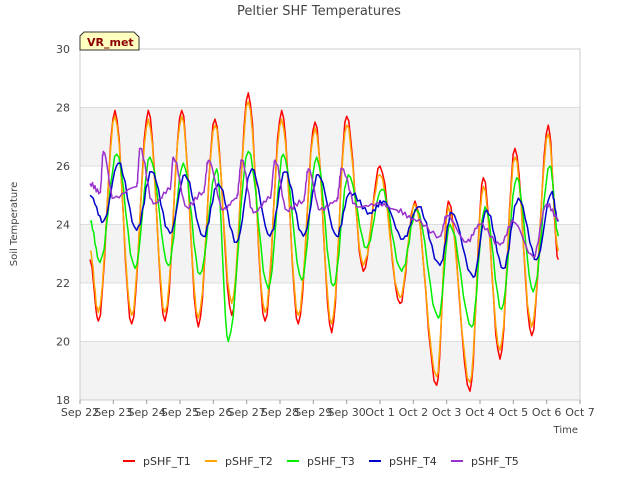 The image size is (640, 480). What do you see at coordinates (63, 400) in the screenshot?
I see `y-tick-label: 18` at bounding box center [63, 400].